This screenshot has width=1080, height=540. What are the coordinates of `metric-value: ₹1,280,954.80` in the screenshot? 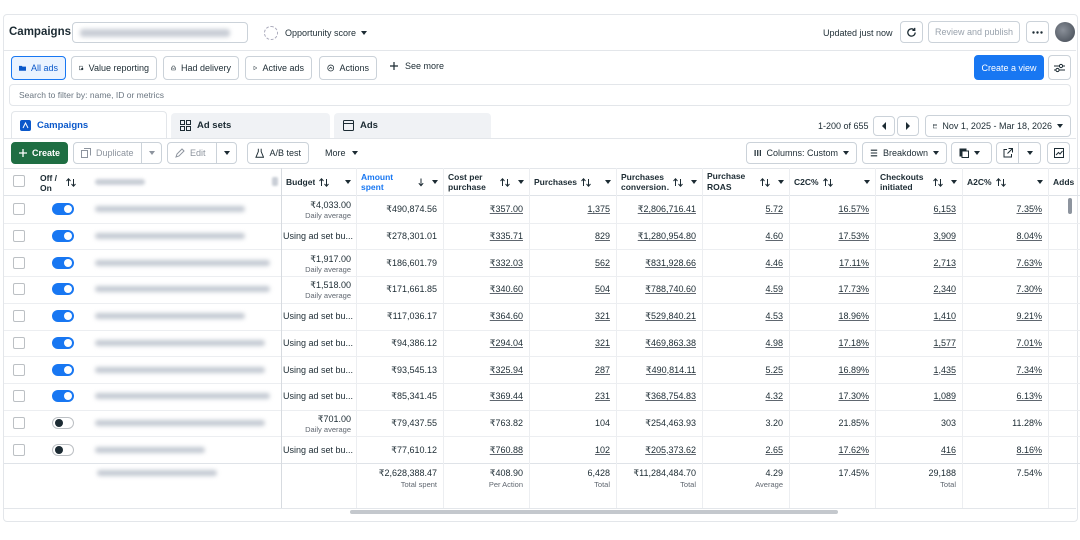 It's located at (666, 236).